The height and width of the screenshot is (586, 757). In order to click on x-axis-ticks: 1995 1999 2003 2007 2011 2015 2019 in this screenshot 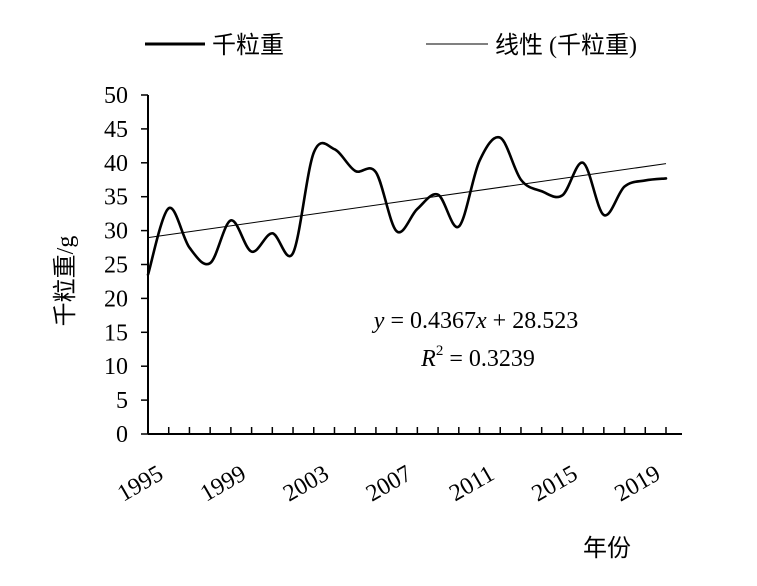, I will do `click(390, 467)`.